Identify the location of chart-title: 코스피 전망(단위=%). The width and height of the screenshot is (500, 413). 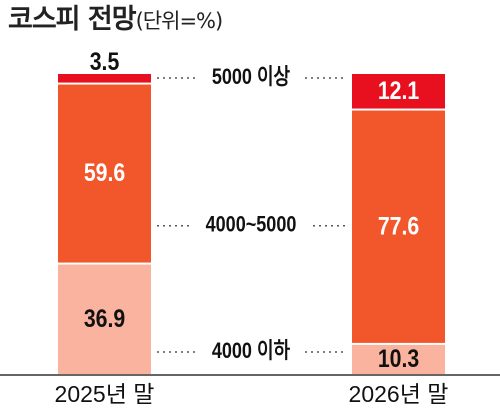
(116, 21).